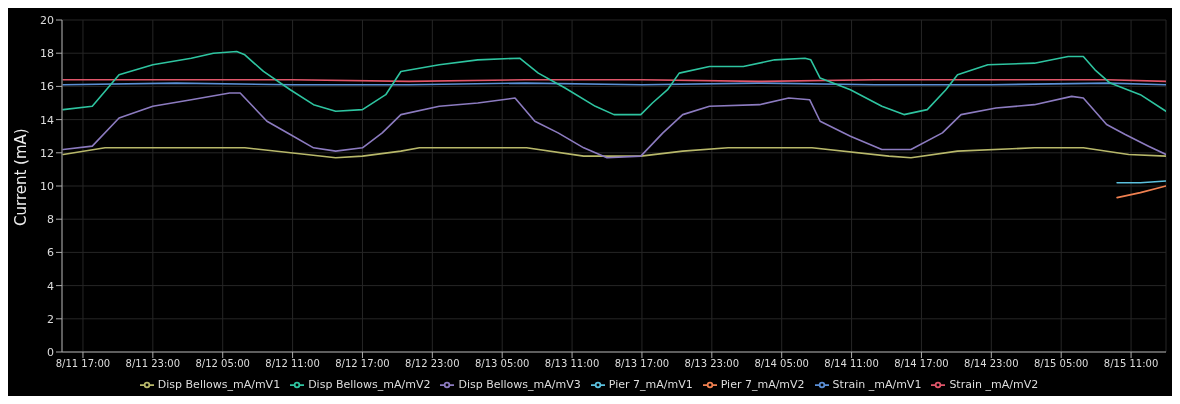 The image size is (1180, 404). What do you see at coordinates (47, 120) in the screenshot?
I see `y-tick-label: 14` at bounding box center [47, 120].